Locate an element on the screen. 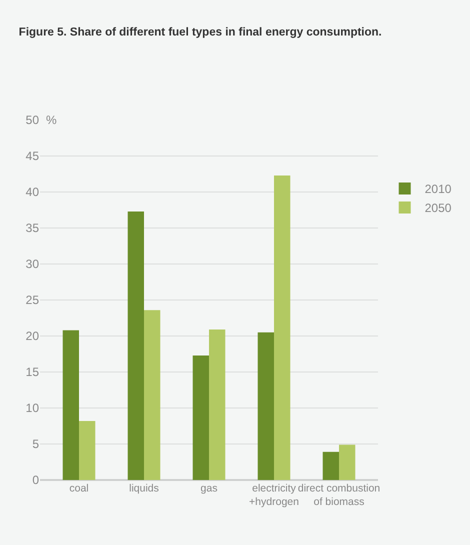 Image resolution: width=470 pixels, height=545 pixels. y-tick-label: 35 is located at coordinates (33, 228).